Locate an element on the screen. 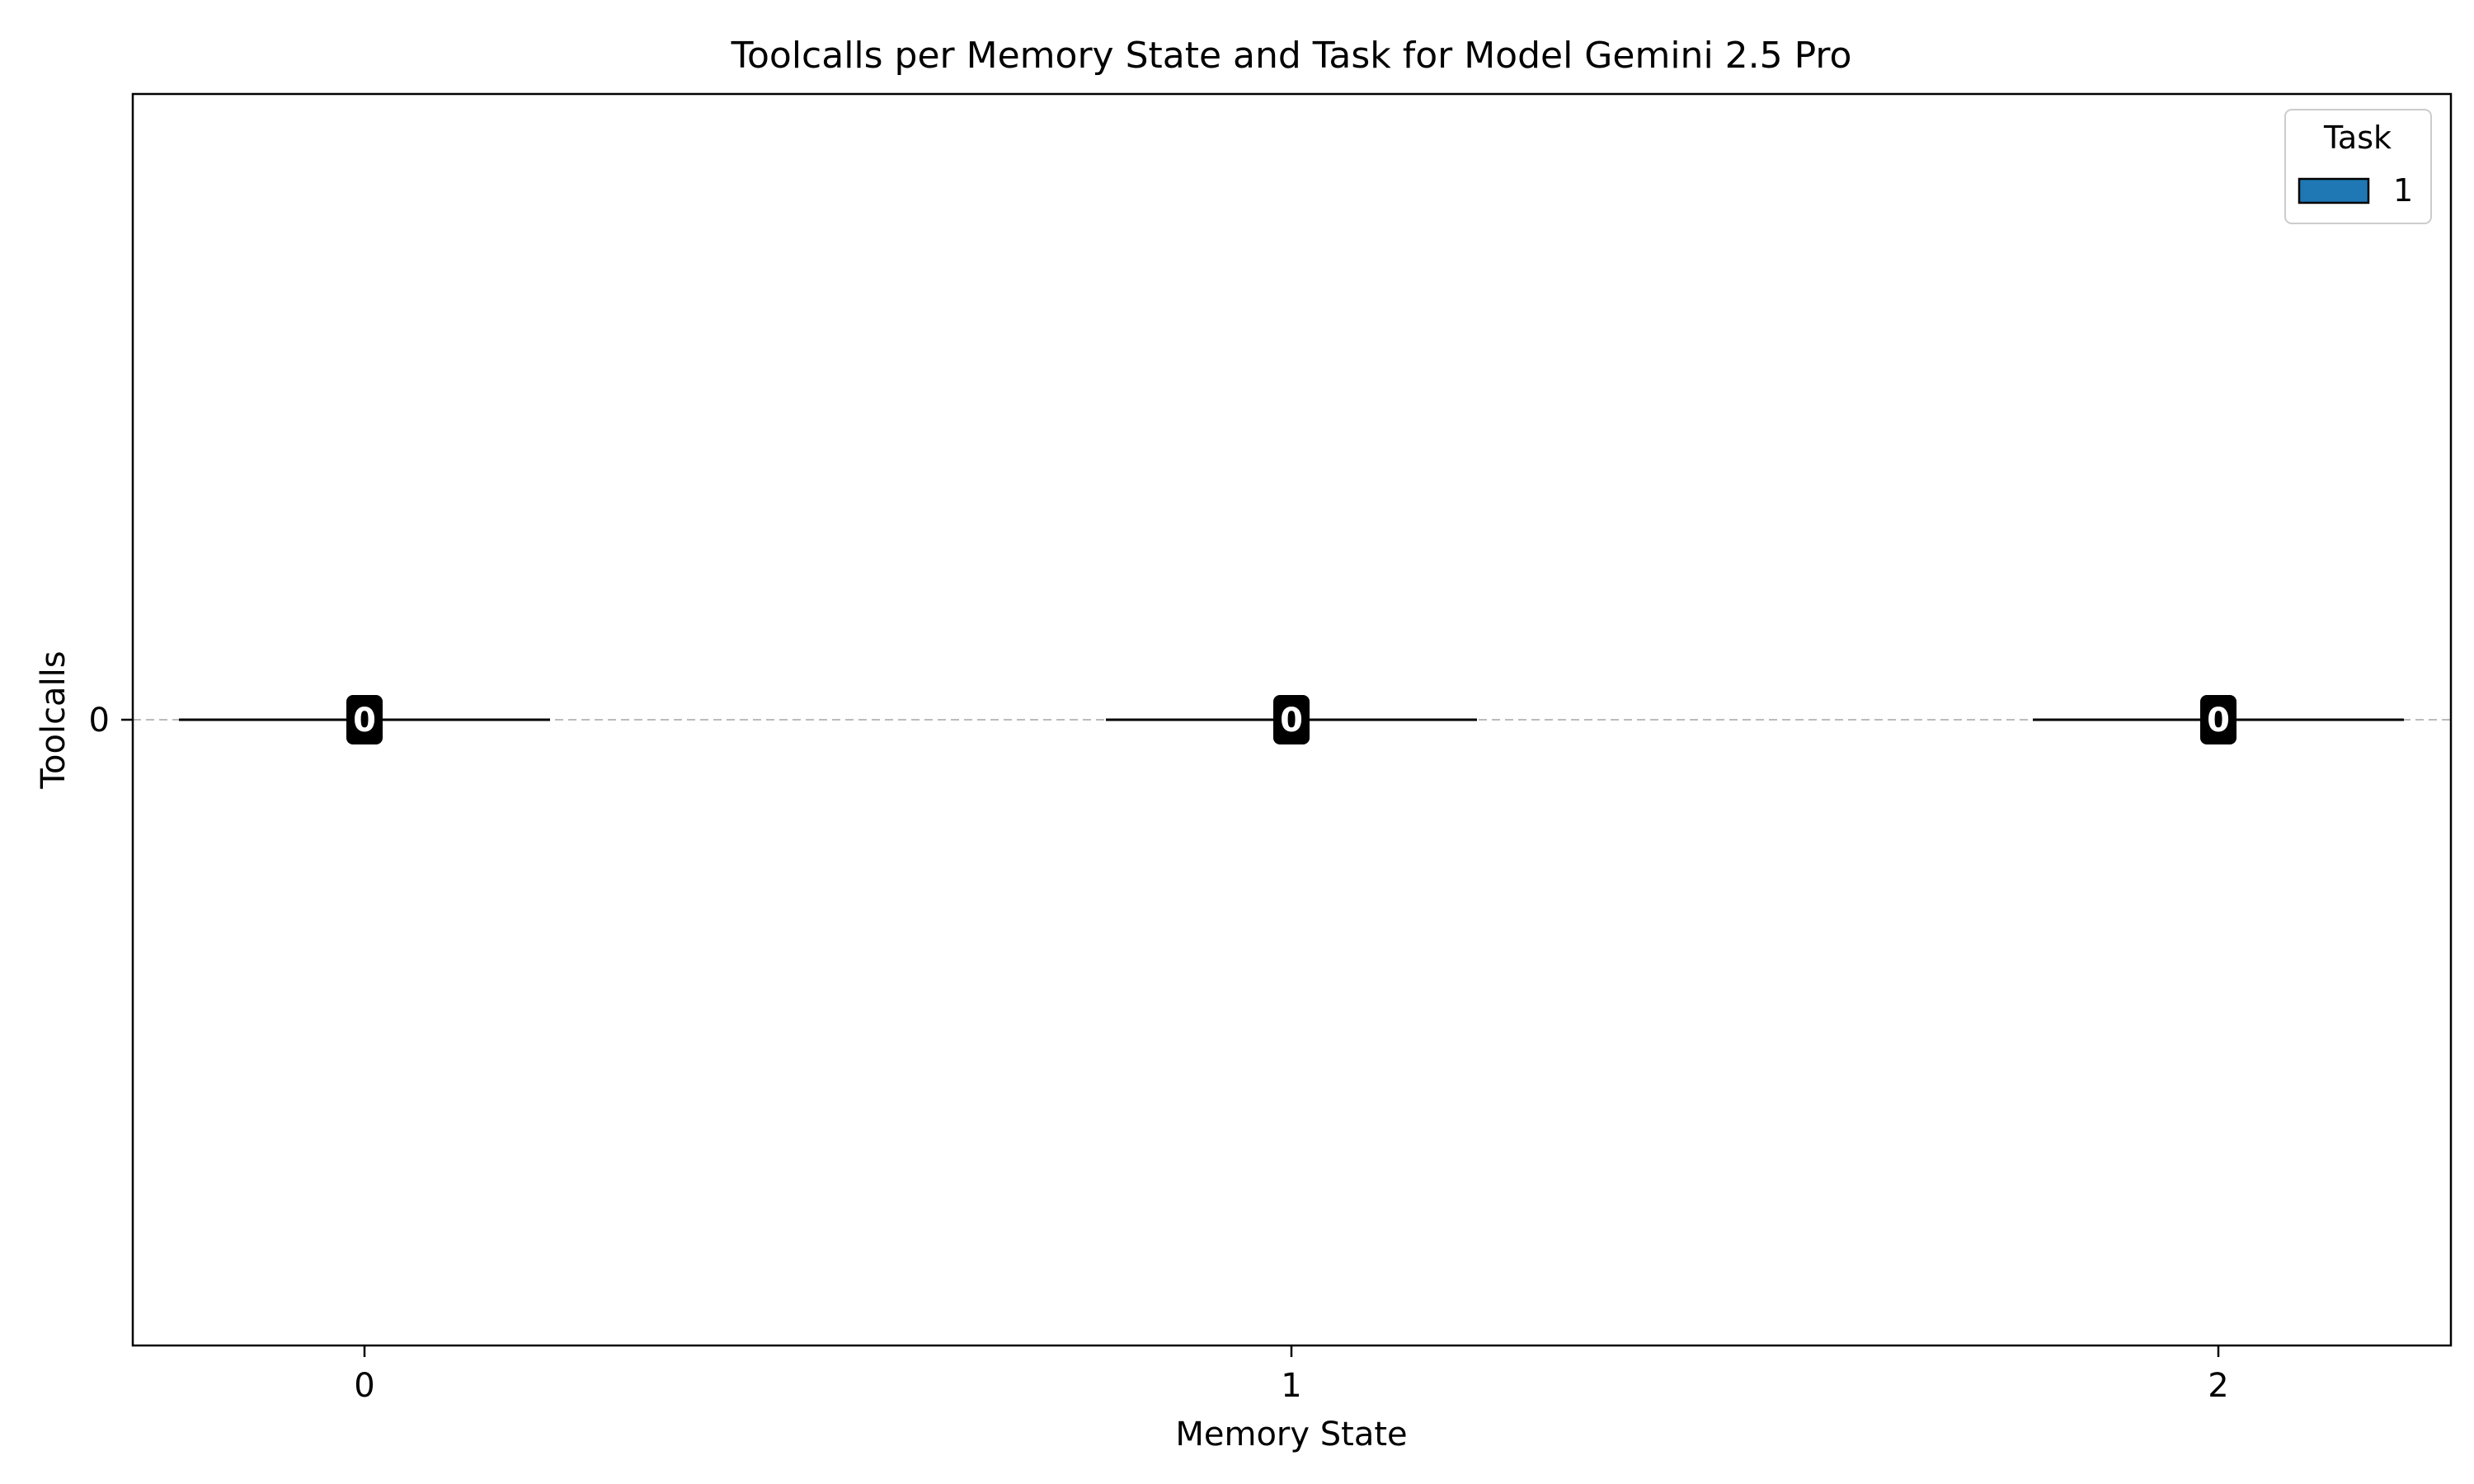  value-label-0: 0 is located at coordinates (364, 719).